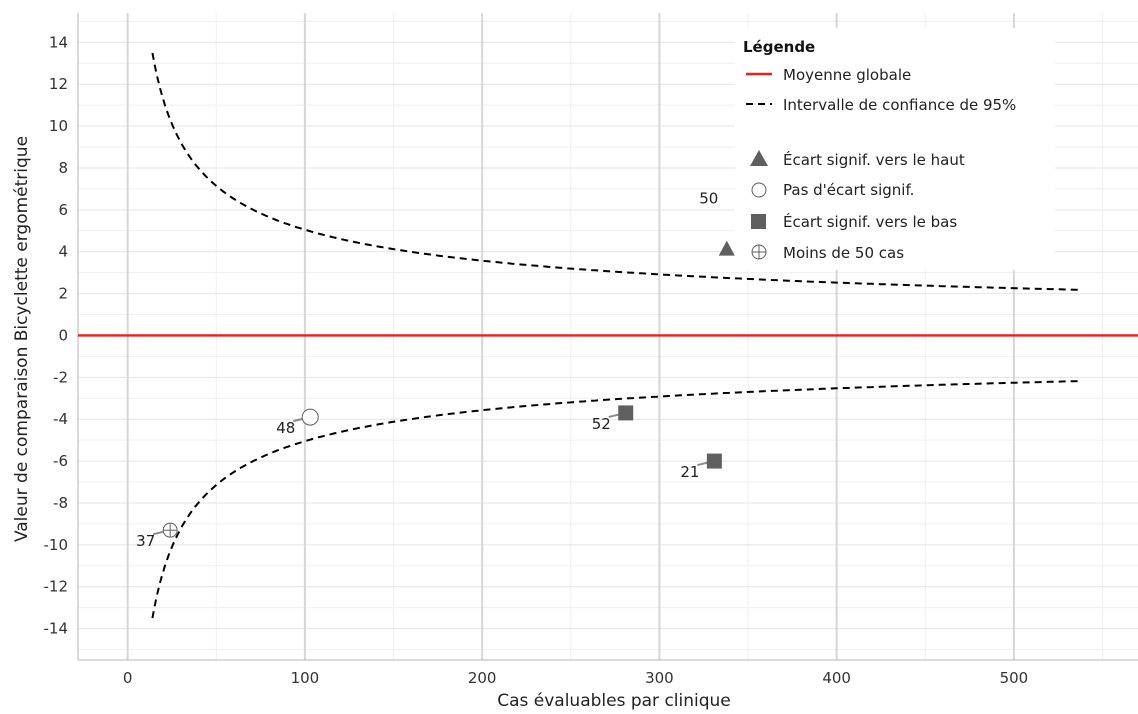 The height and width of the screenshot is (714, 1138). I want to click on y-tick-label: 8, so click(63, 168).